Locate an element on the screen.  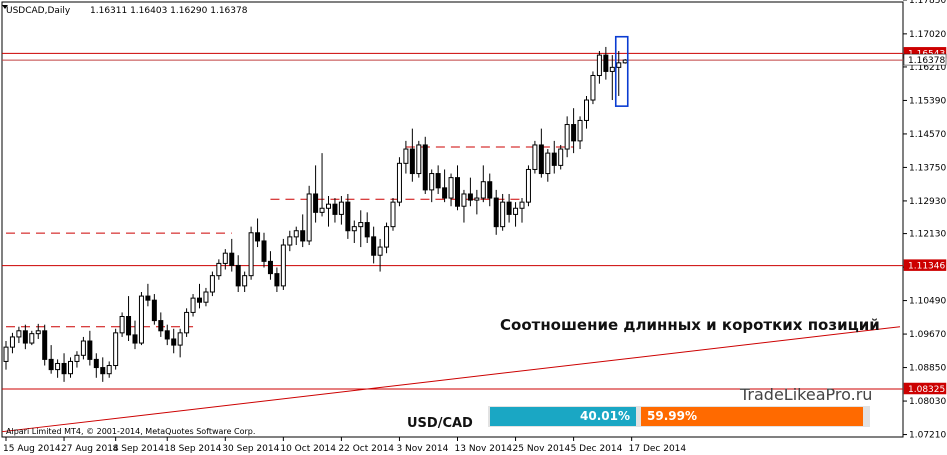
short-ratio-bar: 59.99% is located at coordinates (752, 416).